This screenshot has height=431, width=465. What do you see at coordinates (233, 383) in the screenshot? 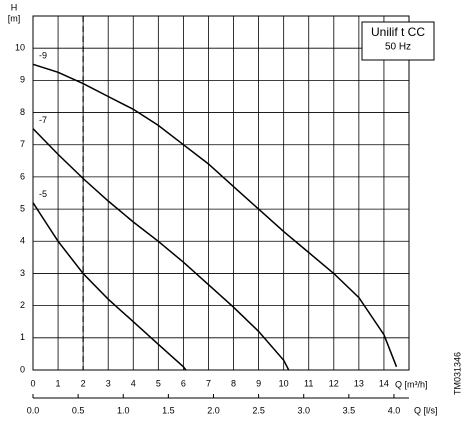
I see `x-tick-label: 8` at bounding box center [233, 383].